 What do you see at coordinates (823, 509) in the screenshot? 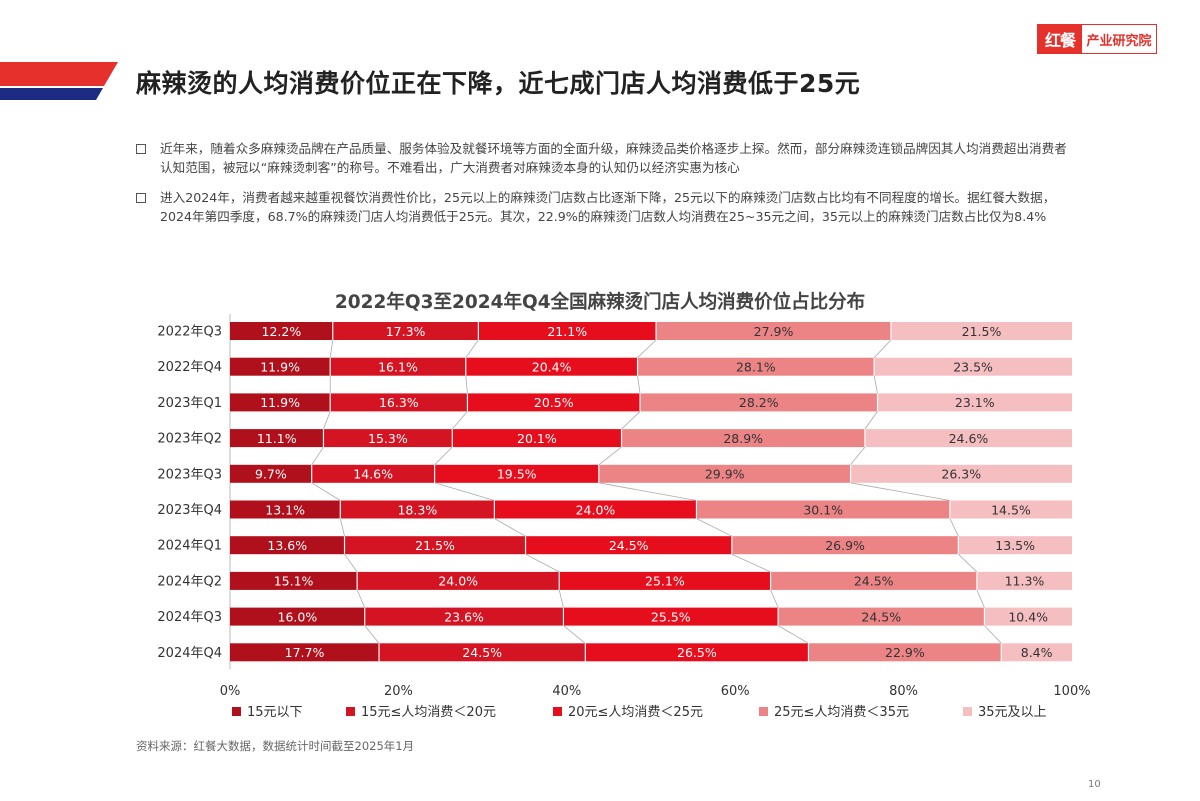
I see `data-label: 30.1%` at bounding box center [823, 509].